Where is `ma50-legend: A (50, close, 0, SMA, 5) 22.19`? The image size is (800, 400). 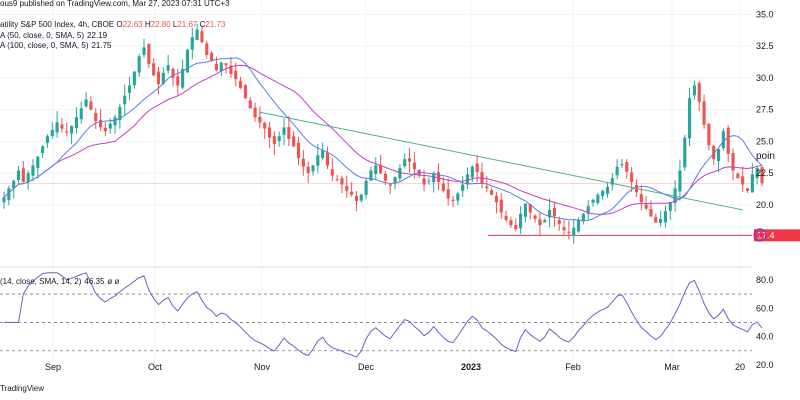 ma50-legend: A (50, close, 0, SMA, 5) 22.19 is located at coordinates (53, 35).